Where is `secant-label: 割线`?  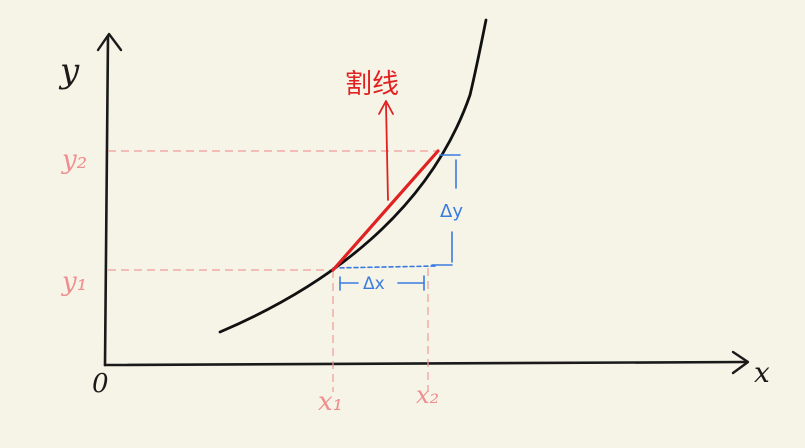
secant-label: 割线 is located at coordinates (372, 84).